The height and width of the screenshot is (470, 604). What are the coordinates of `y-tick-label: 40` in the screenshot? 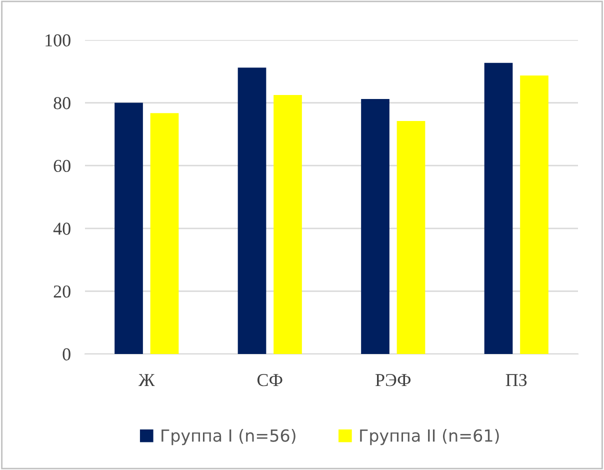 It's located at (61, 228).